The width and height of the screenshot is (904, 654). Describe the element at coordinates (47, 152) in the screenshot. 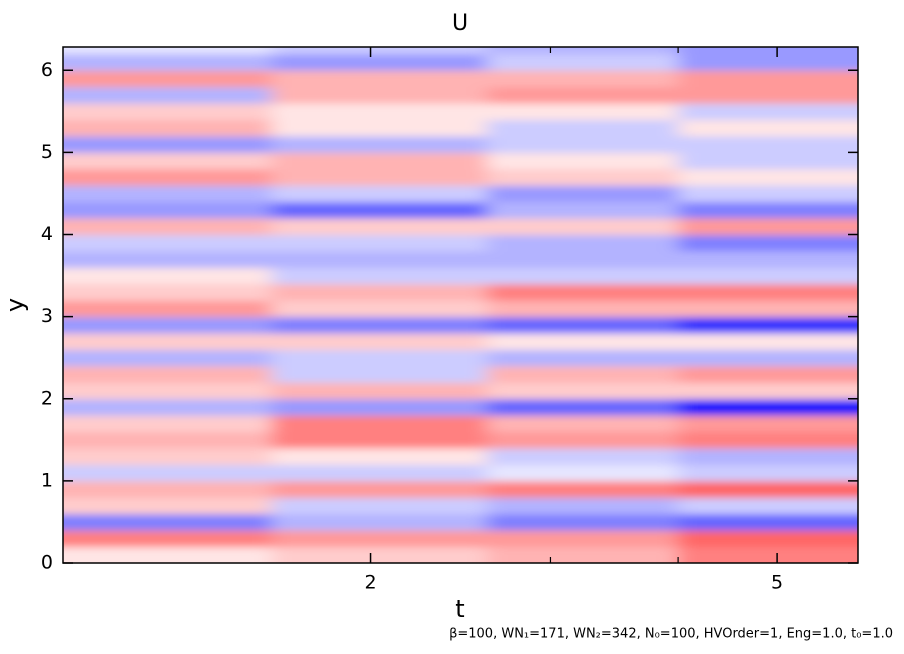

I see `y-tick-label: 5` at that location.